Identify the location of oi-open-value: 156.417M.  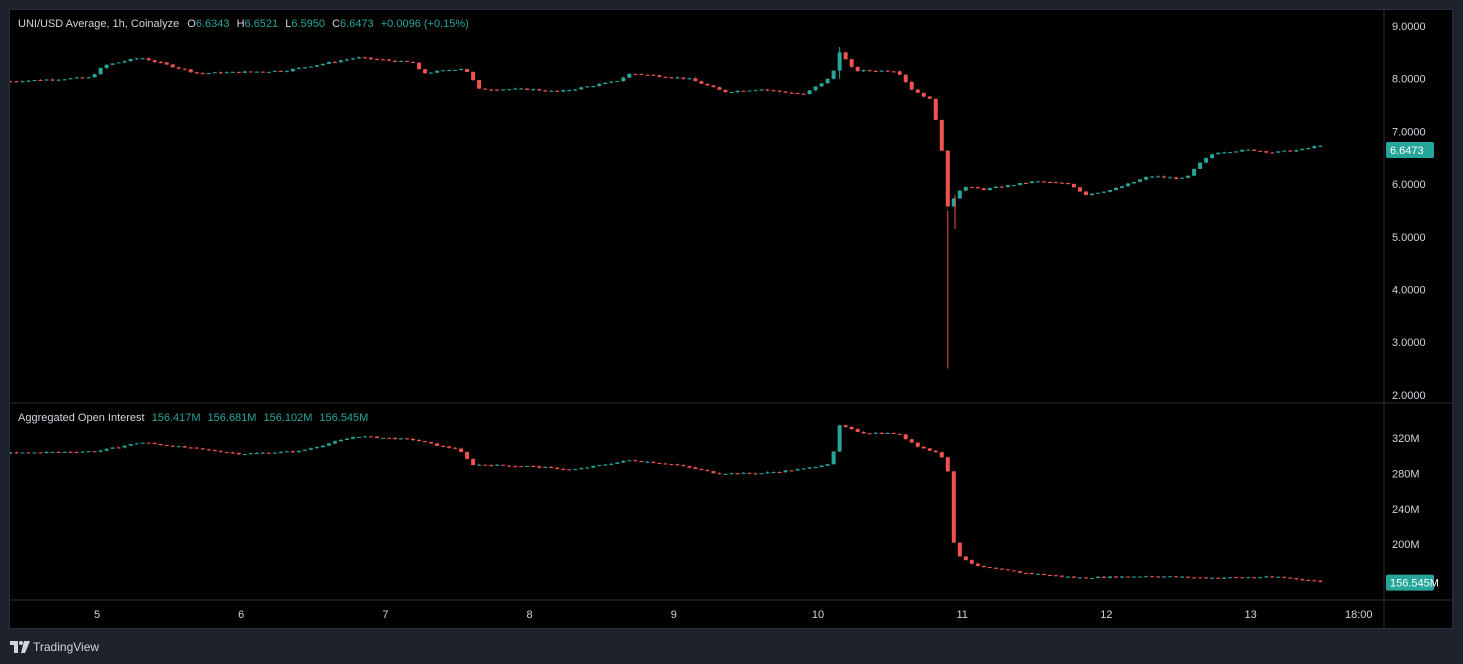
(176, 418).